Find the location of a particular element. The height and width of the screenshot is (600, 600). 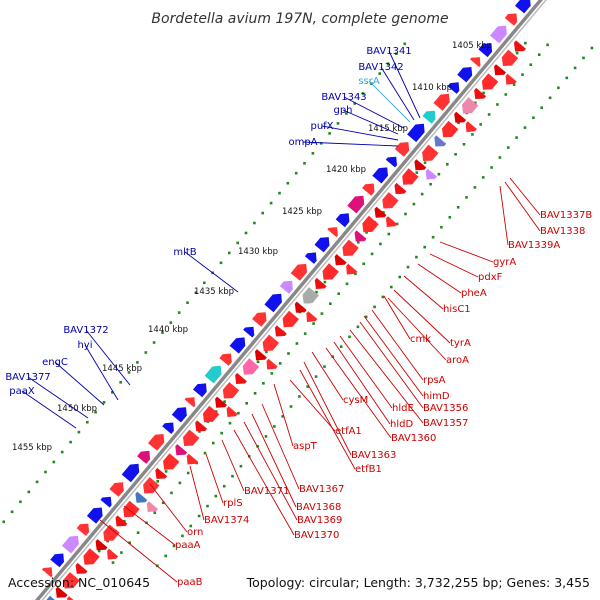

gene-label: tyrA is located at coordinates (460, 343).